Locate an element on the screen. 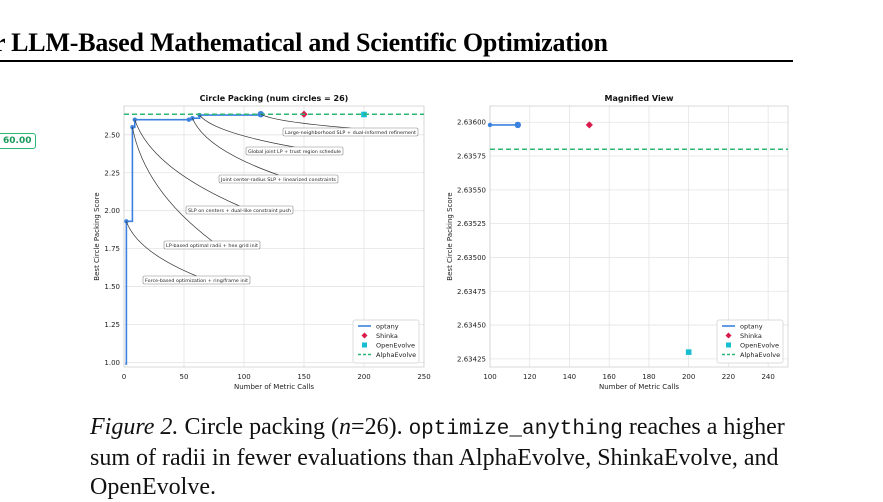  y-tick-label: 1.00 is located at coordinates (112, 363).